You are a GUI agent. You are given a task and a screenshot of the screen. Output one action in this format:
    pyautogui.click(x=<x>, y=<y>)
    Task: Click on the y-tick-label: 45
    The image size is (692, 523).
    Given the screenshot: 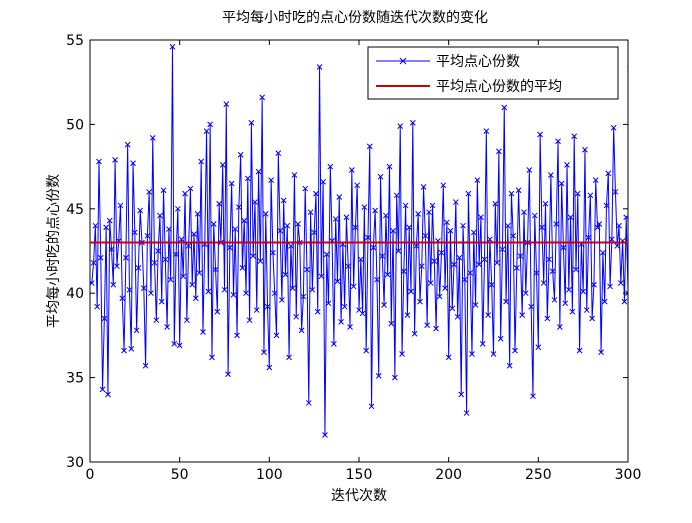 What is the action you would take?
    pyautogui.click(x=75, y=210)
    